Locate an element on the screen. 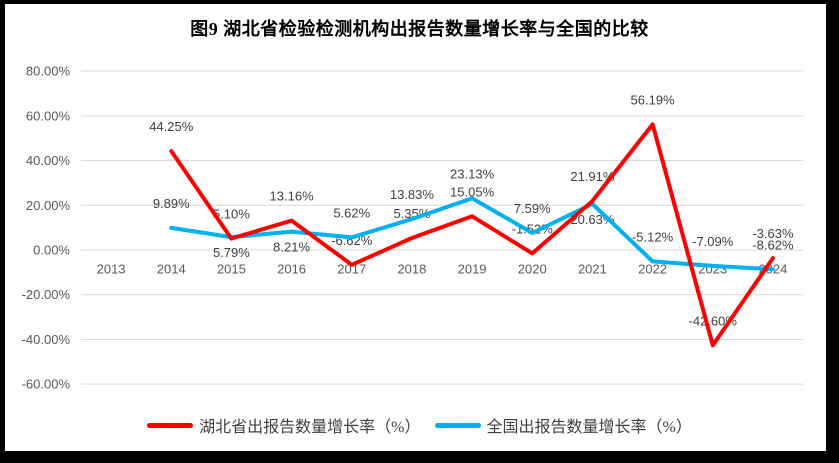 This screenshot has height=463, width=839. data-label-national: 23.13% is located at coordinates (472, 173).